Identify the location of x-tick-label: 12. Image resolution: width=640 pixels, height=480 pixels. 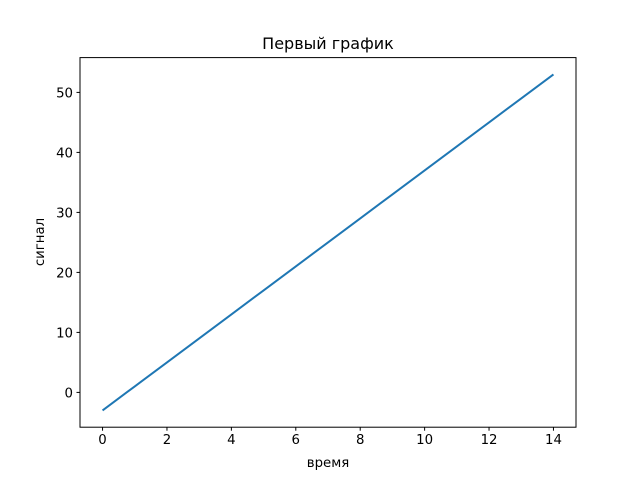
(489, 440).